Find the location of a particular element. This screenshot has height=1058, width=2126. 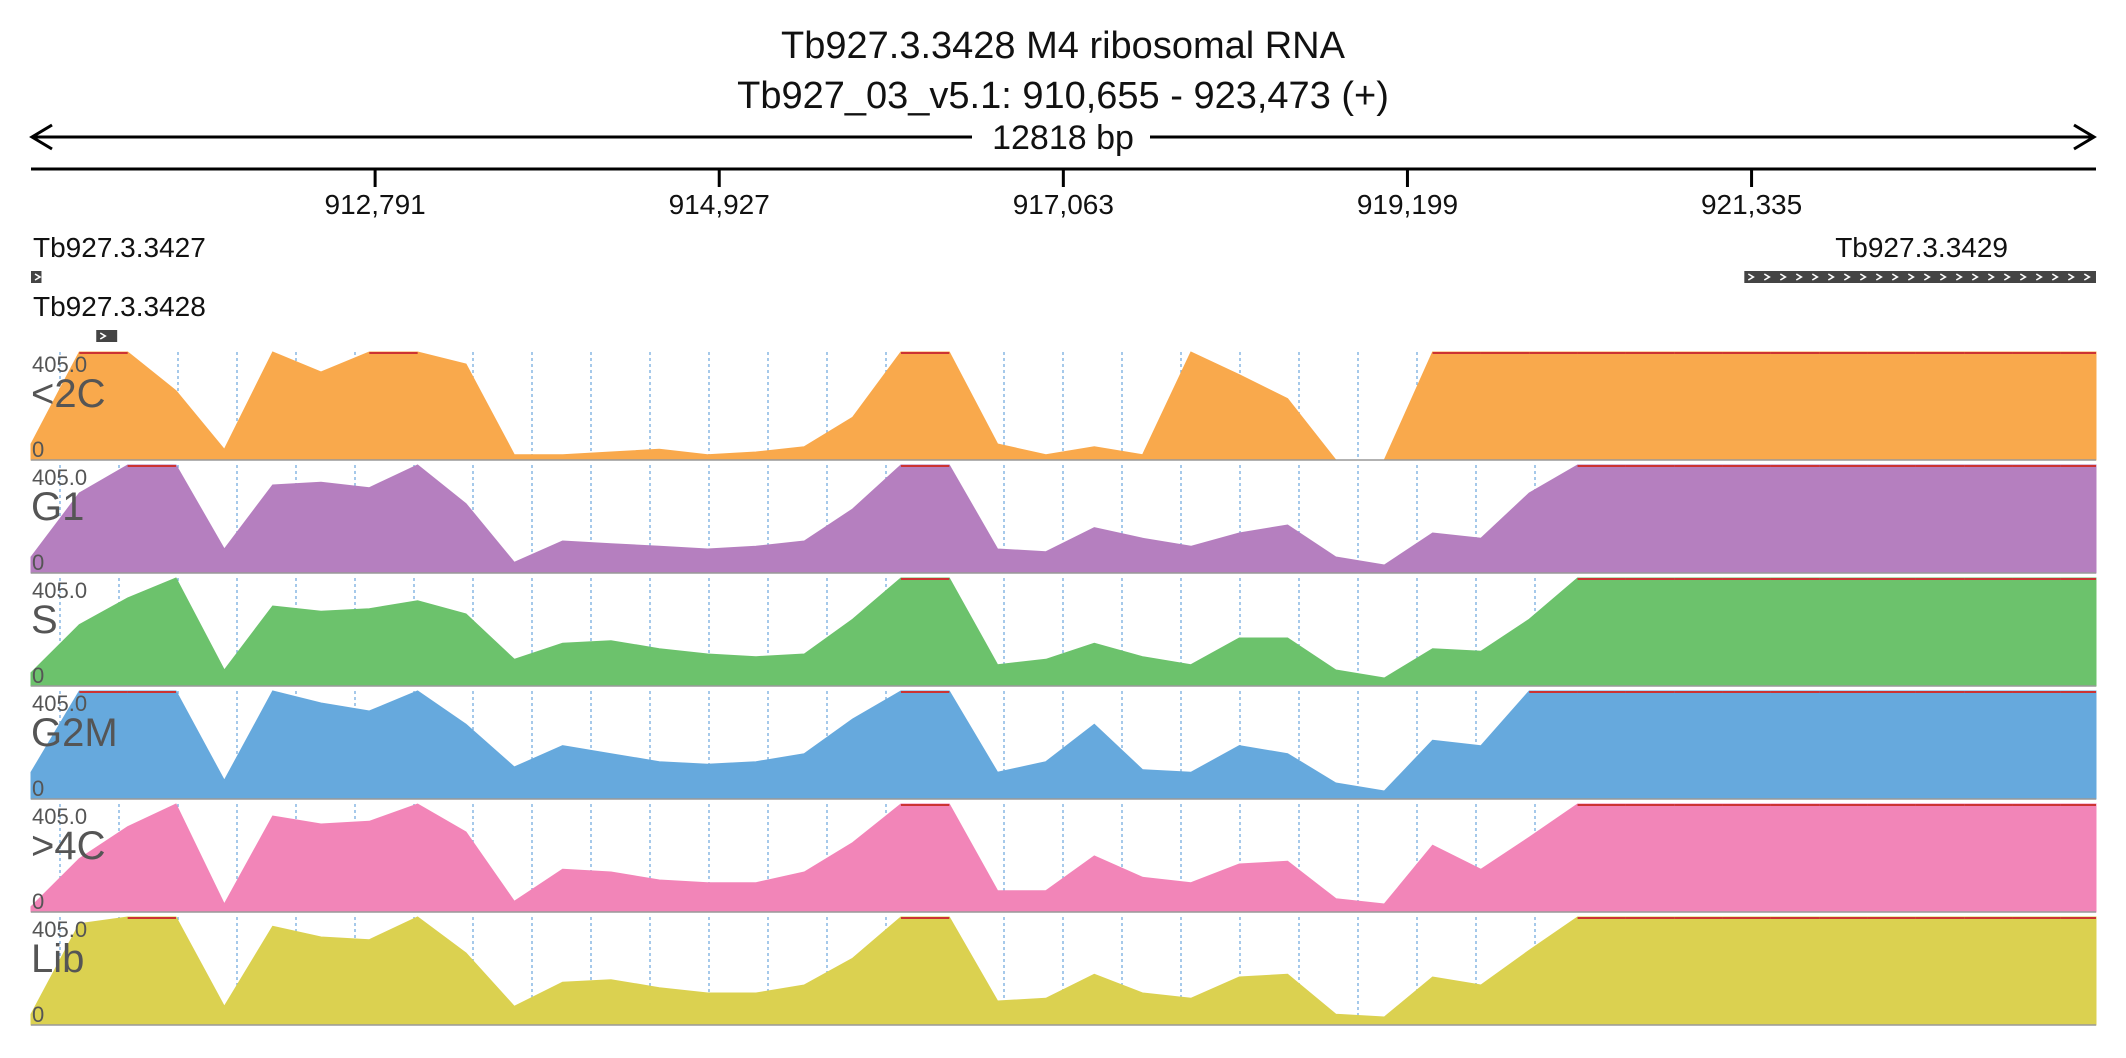

gene-title: Tb927.3.3428 M4 ribosomal RNA is located at coordinates (1063, 46).